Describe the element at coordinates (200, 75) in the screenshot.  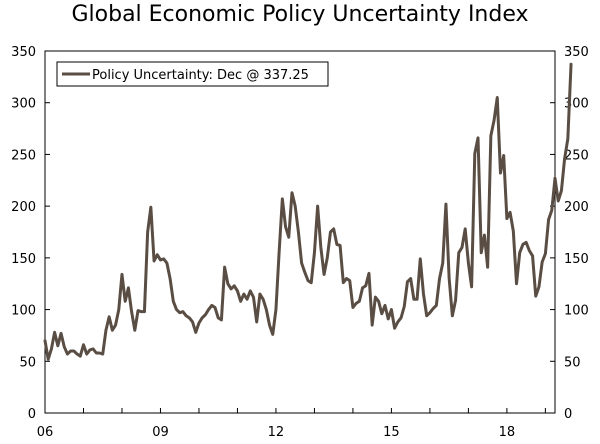
I see `legend-label: Policy Uncertainty: Dec @ 337.25` at that location.